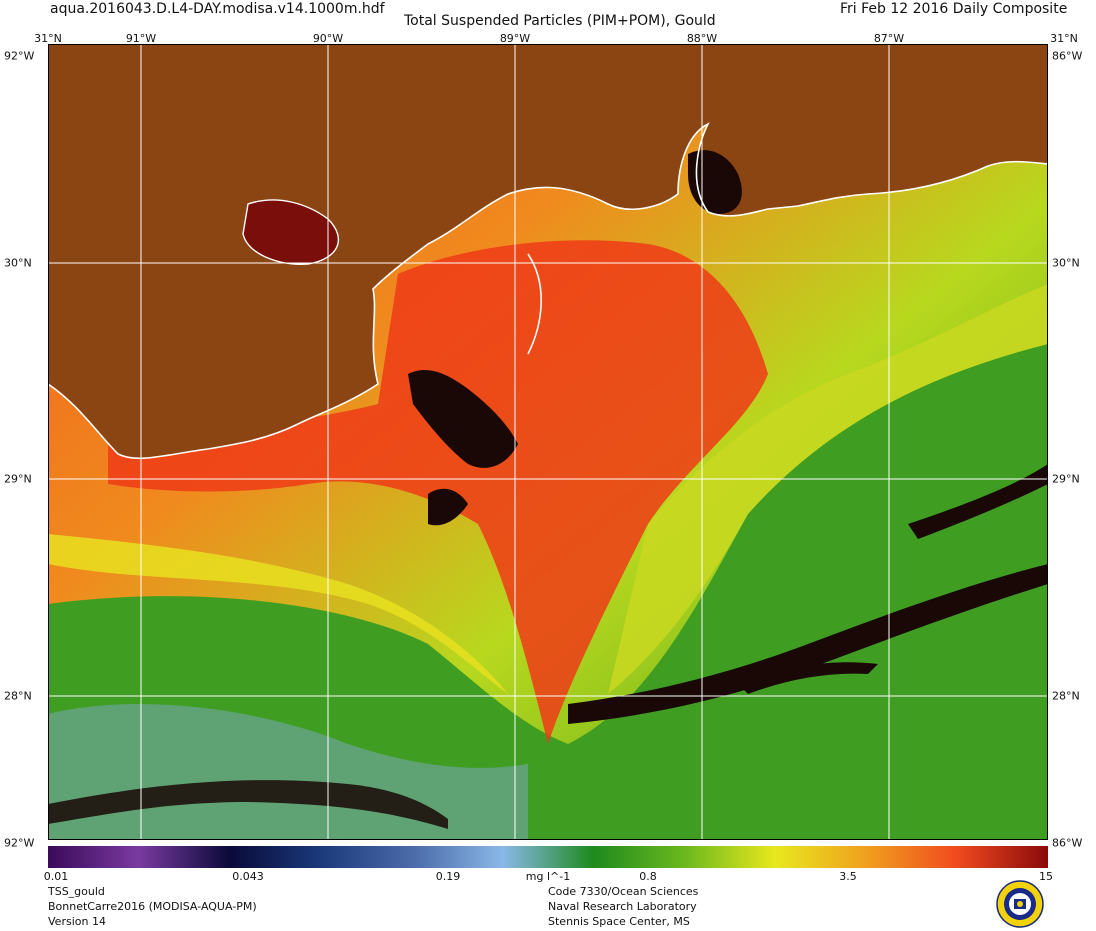 The image size is (1096, 931). What do you see at coordinates (141, 38) in the screenshot?
I see `lon-label-91w: 91°W` at bounding box center [141, 38].